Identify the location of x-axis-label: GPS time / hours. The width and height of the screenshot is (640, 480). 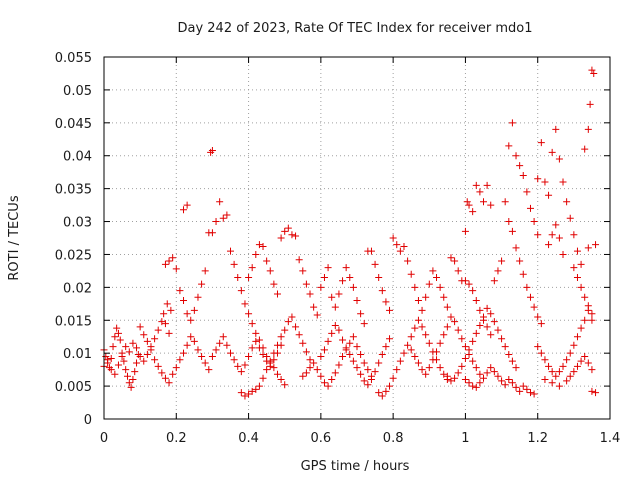
(355, 466).